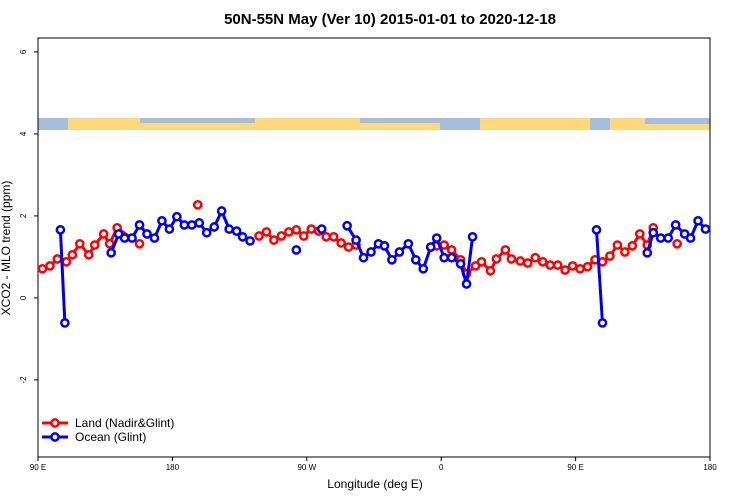 This screenshot has width=750, height=500. What do you see at coordinates (6, 248) in the screenshot?
I see `y-axis-label: XCO2 - MLO trend (ppm)` at bounding box center [6, 248].